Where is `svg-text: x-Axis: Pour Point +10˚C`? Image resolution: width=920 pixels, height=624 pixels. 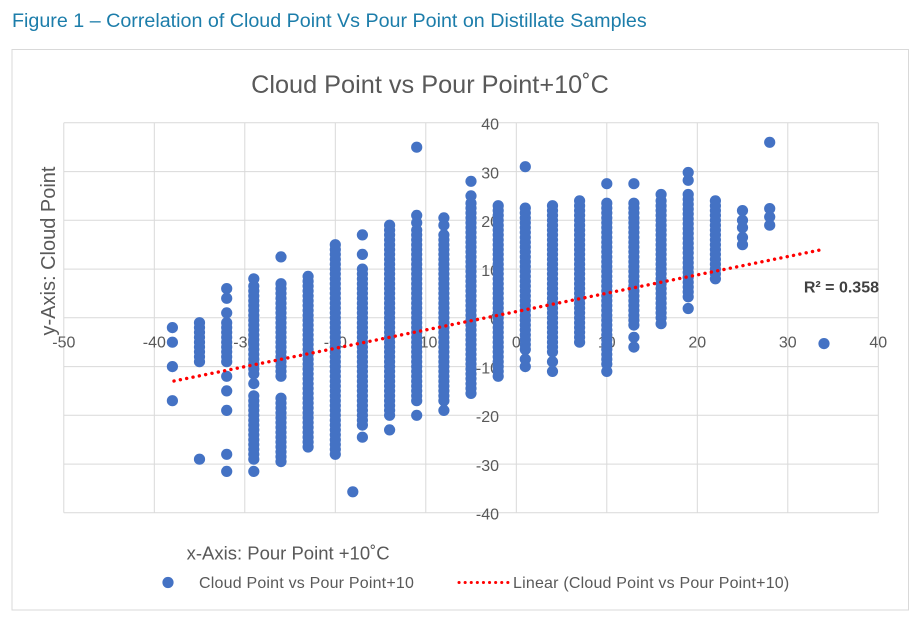 svg-text: x-Axis: Pour Point +10˚C is located at coordinates (288, 553).